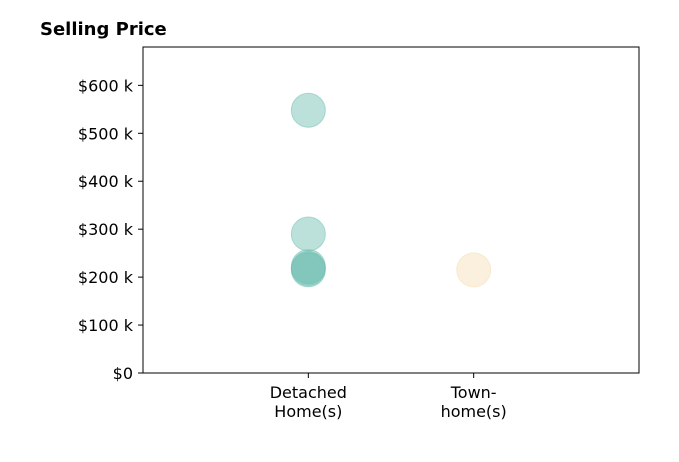  What do you see at coordinates (106, 181) in the screenshot?
I see `y-tick-label: $400 k` at bounding box center [106, 181].